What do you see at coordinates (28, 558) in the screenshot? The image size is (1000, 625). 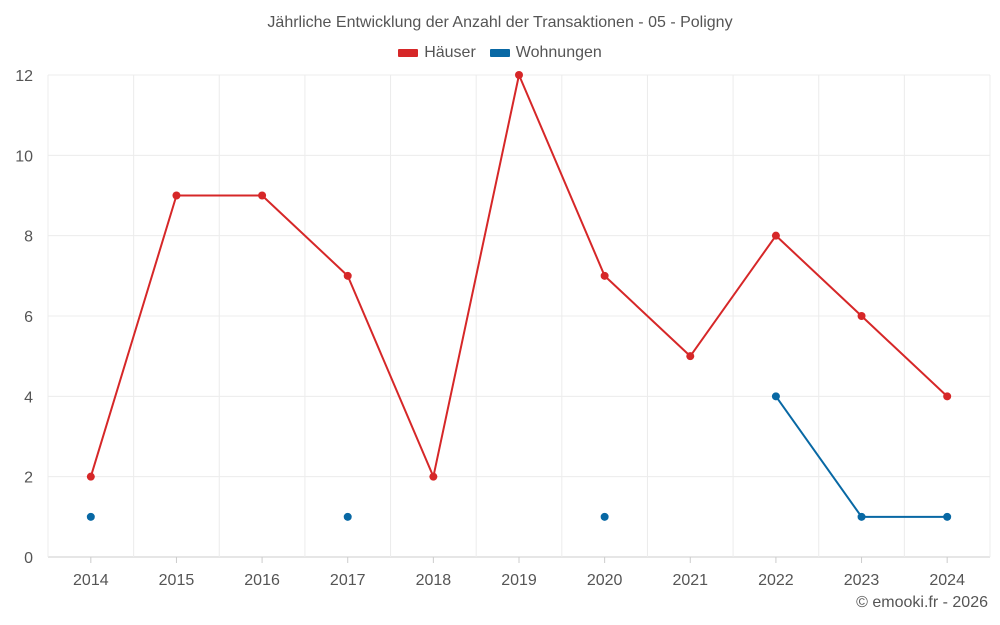 I see `y-tick-label: 0` at bounding box center [28, 558].